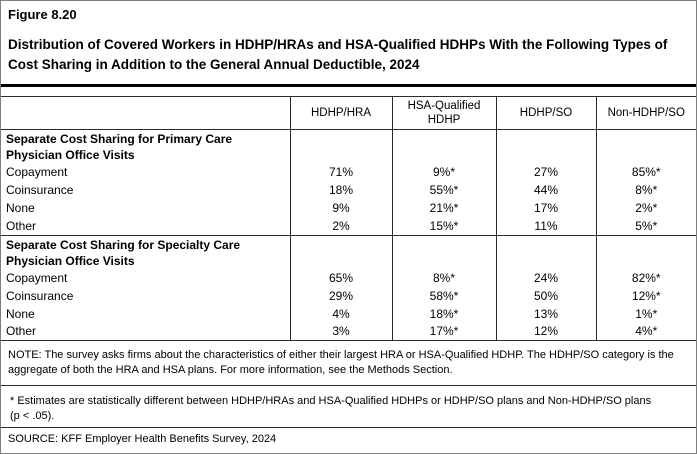  What do you see at coordinates (340, 313) in the screenshot?
I see `value-cell: 4%` at bounding box center [340, 313].